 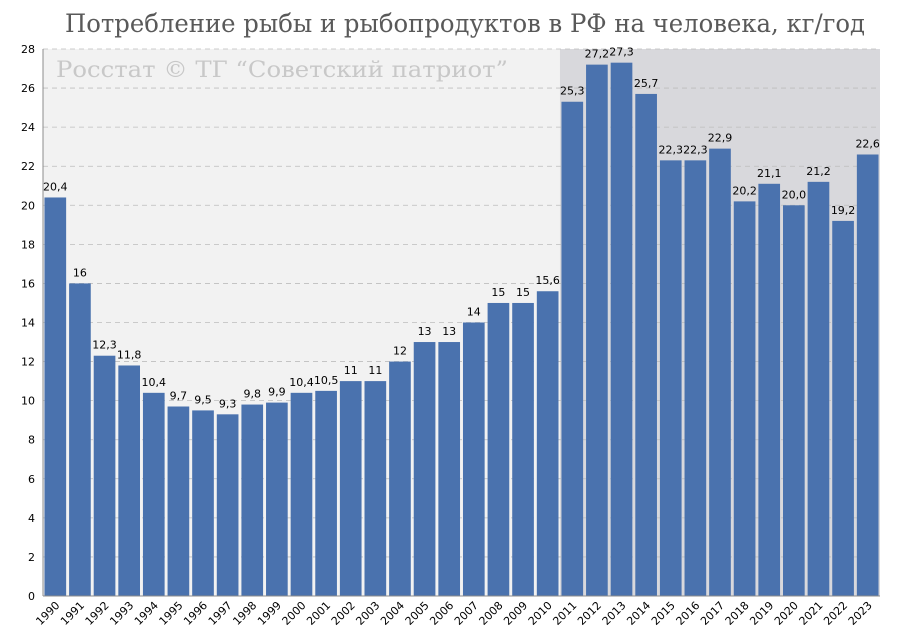 I want to click on bar-1999, so click(x=277, y=499).